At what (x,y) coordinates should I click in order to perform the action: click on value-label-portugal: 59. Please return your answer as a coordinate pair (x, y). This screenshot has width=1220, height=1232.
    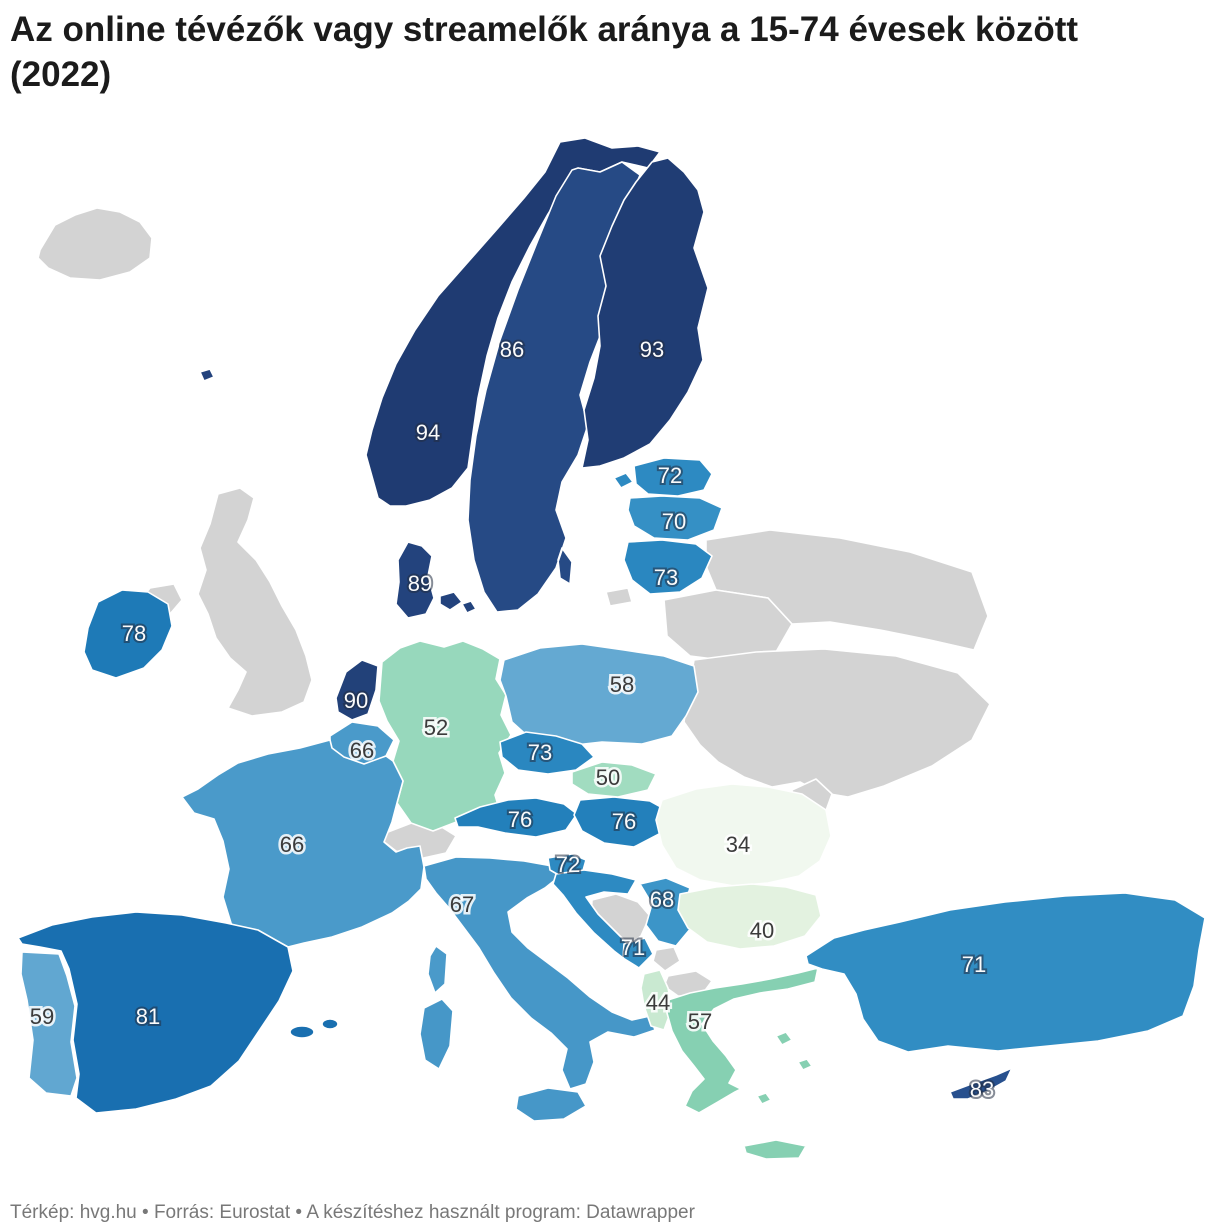
    Looking at the image, I should click on (42, 1016).